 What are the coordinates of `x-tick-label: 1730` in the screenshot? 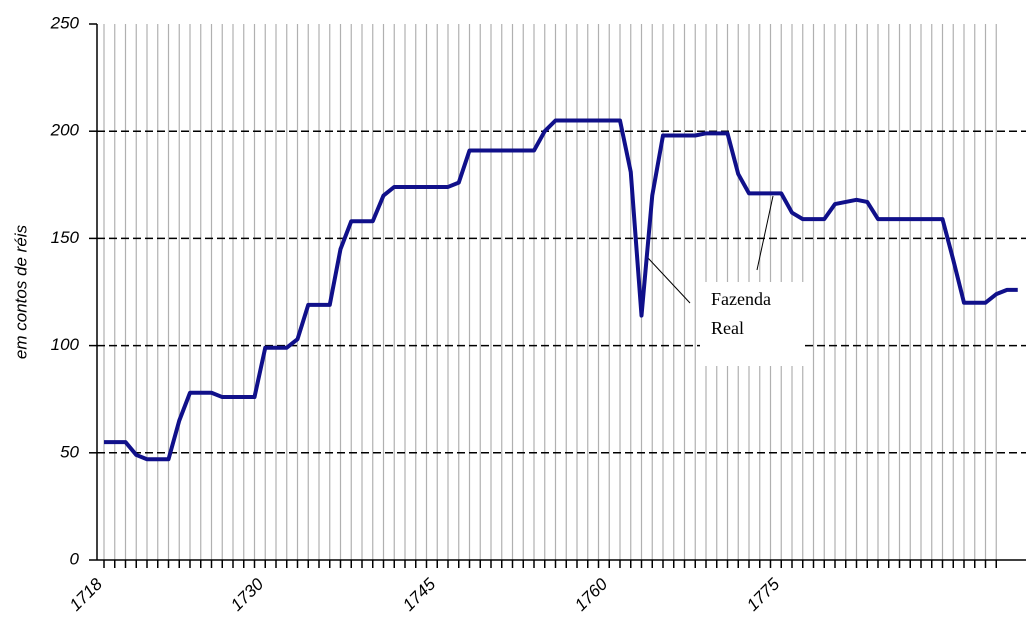 It's located at (247, 594).